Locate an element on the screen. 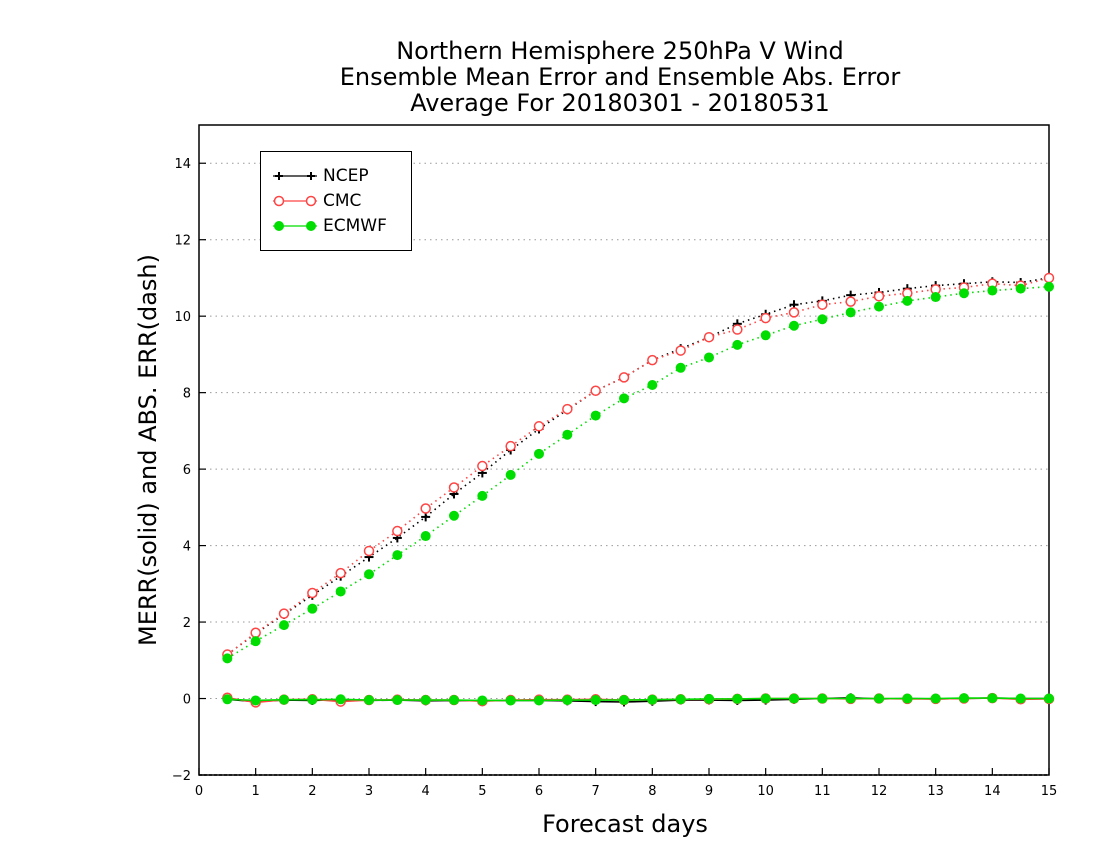 Image resolution: width=1100 pixels, height=850 pixels. legend-item-ncep: NCEP is located at coordinates (339, 176).